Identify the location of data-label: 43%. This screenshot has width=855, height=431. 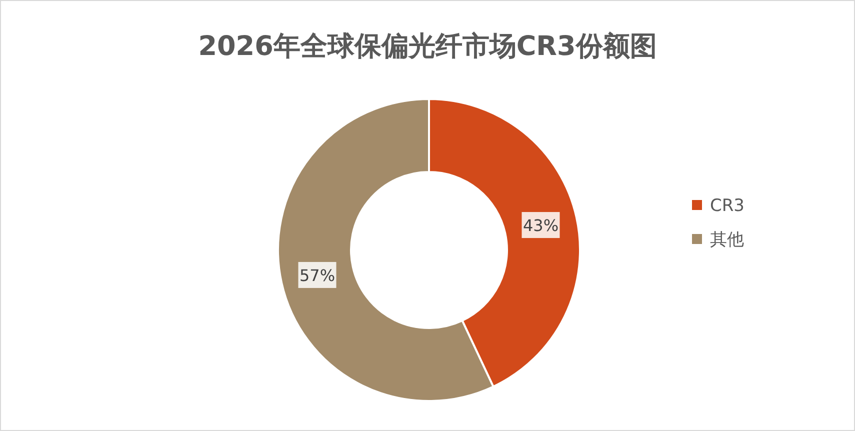
(540, 226).